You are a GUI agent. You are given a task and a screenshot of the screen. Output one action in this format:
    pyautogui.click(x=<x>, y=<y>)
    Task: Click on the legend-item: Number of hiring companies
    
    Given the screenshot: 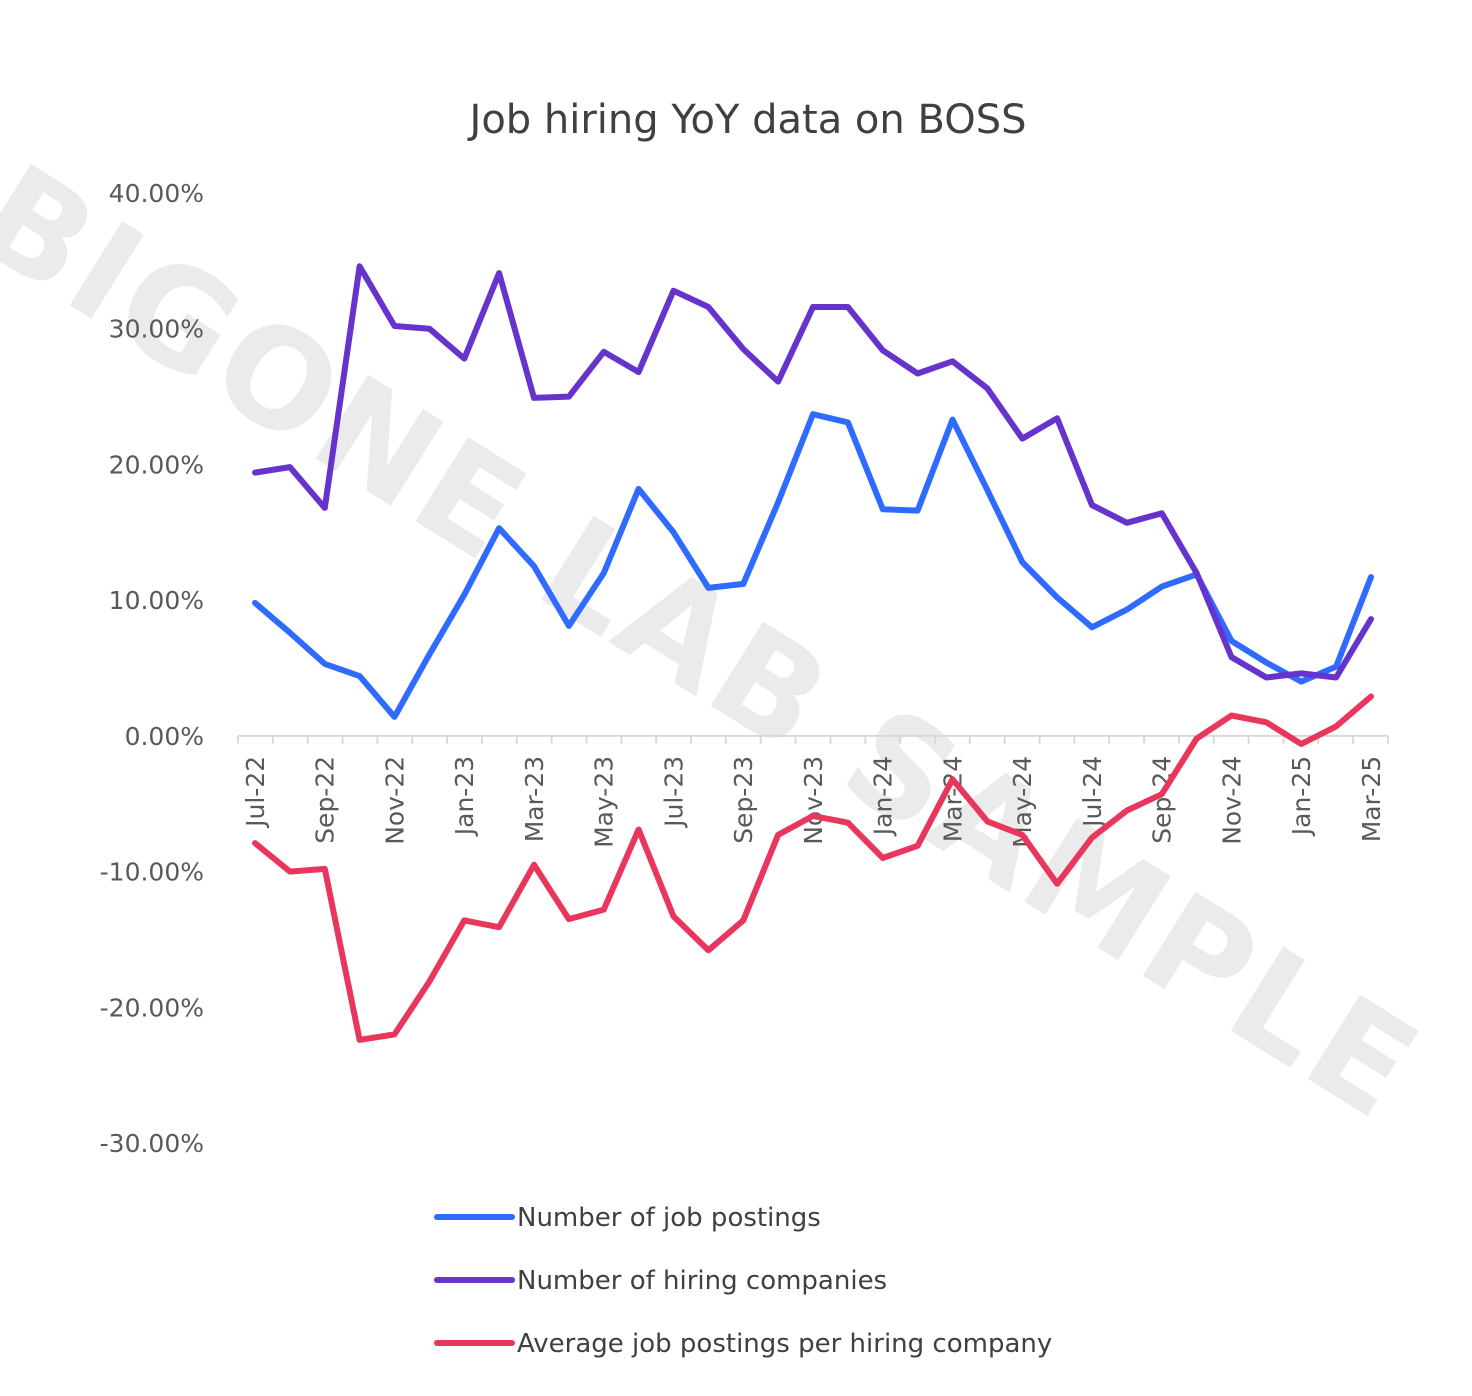 What is the action you would take?
    pyautogui.click(x=660, y=1281)
    